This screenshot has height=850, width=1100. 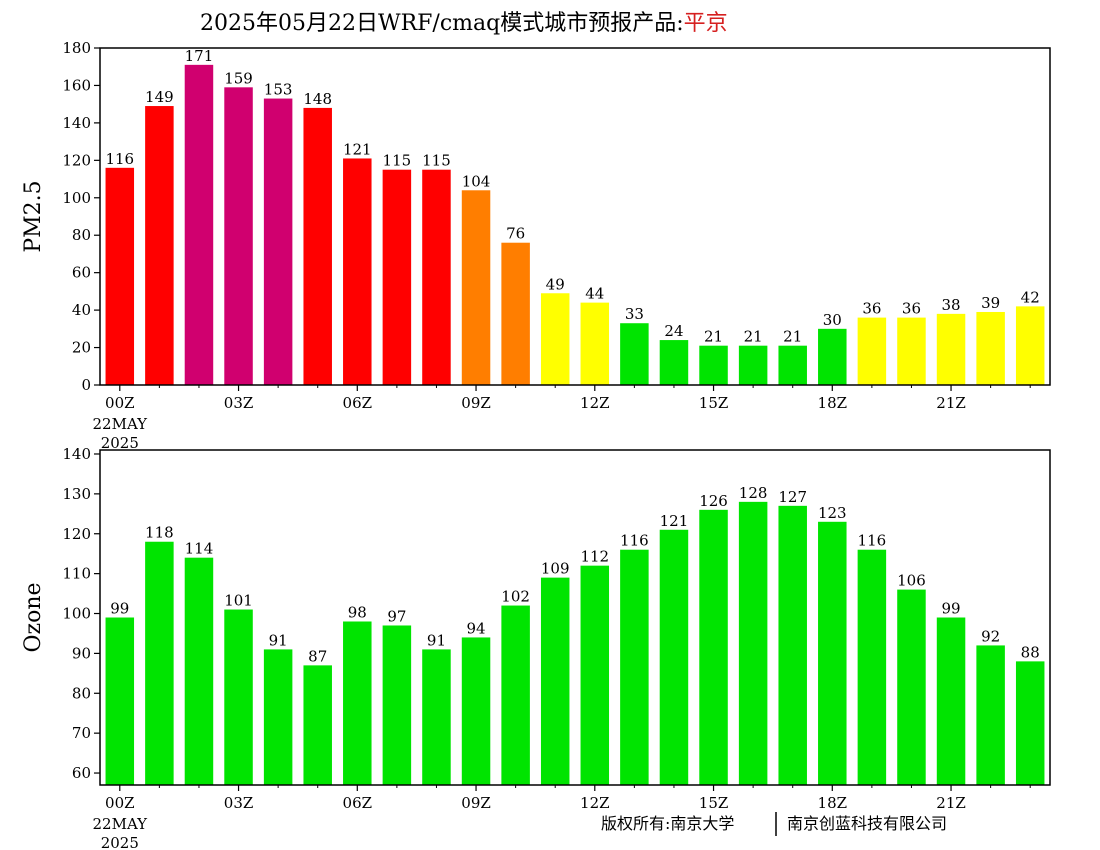 I want to click on ozone-y-tick-label: 130, so click(x=76, y=494).